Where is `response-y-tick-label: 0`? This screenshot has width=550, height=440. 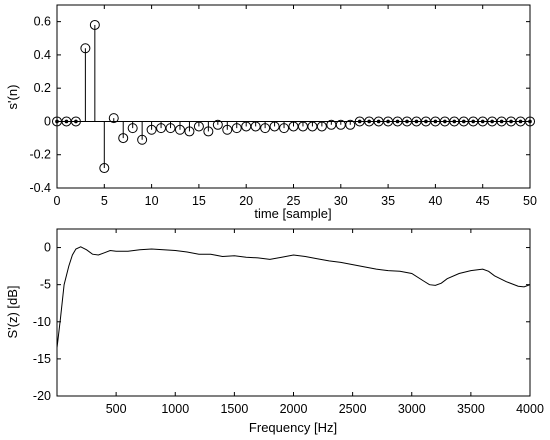
response-y-tick-label: 0 is located at coordinates (47, 248).